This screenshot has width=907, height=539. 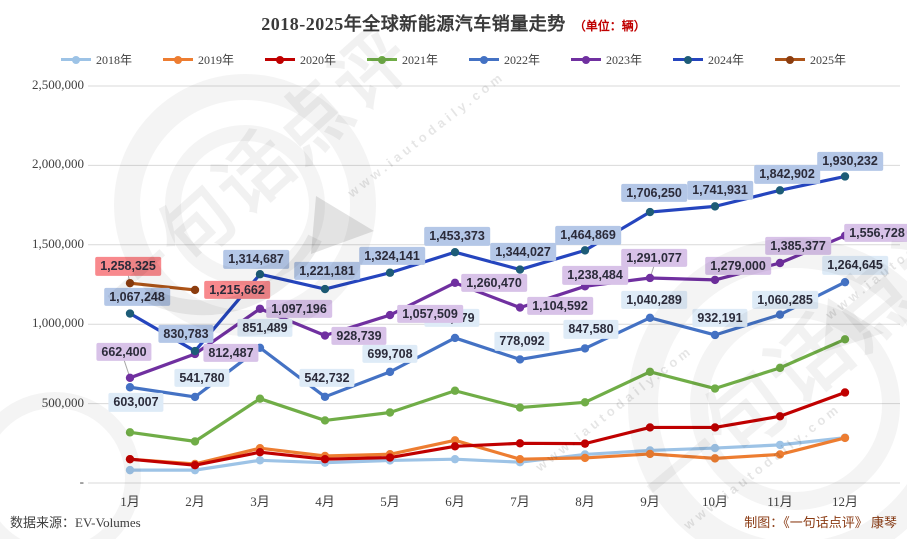 What do you see at coordinates (828, 60) in the screenshot?
I see `legend-label: 2025年` at bounding box center [828, 60].